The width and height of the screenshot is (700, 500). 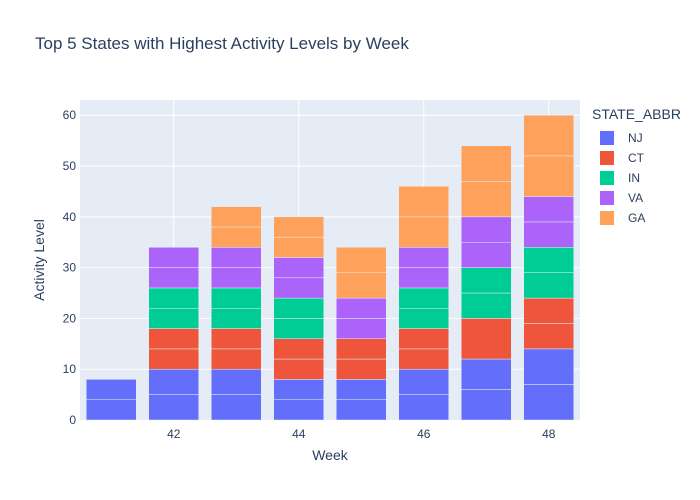 What do you see at coordinates (70, 318) in the screenshot?
I see `y-tick-label: 20` at bounding box center [70, 318].